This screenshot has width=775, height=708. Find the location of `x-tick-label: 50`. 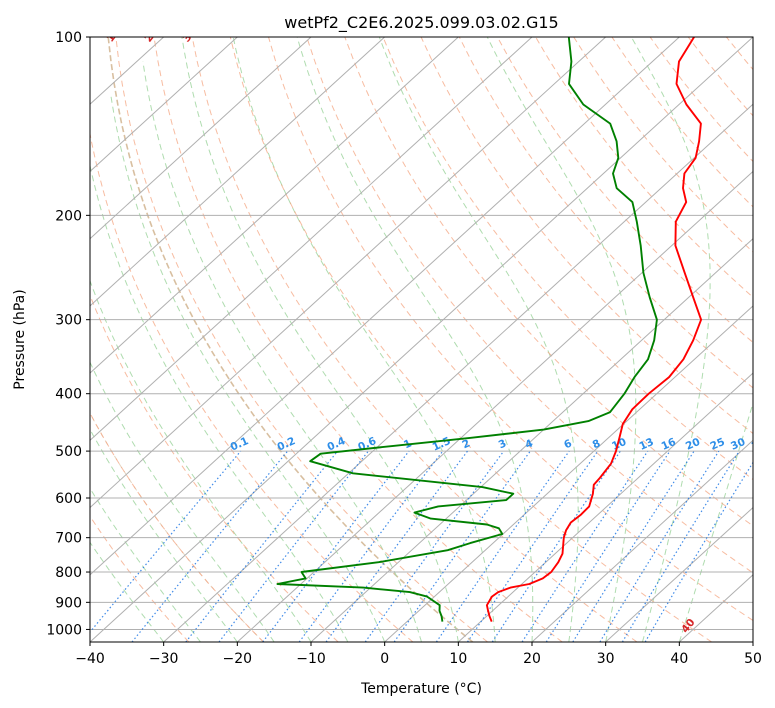

x-tick-label: 50 is located at coordinates (753, 659).